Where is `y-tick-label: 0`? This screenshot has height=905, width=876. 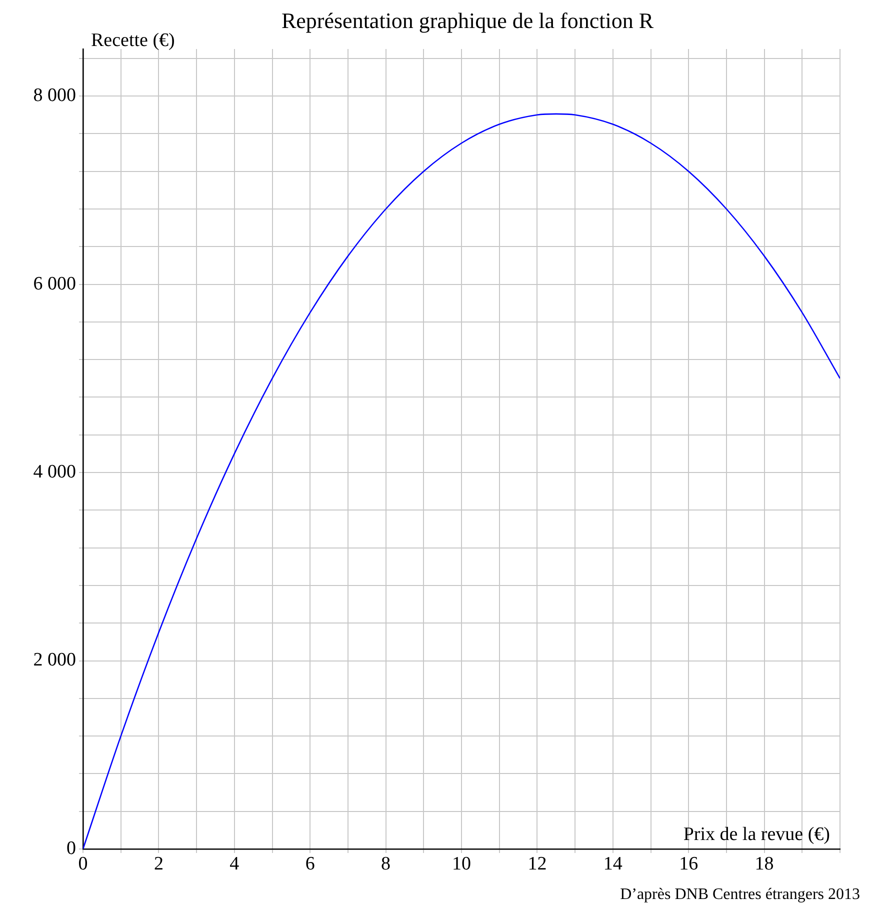 y-tick-label: 0 is located at coordinates (71, 848).